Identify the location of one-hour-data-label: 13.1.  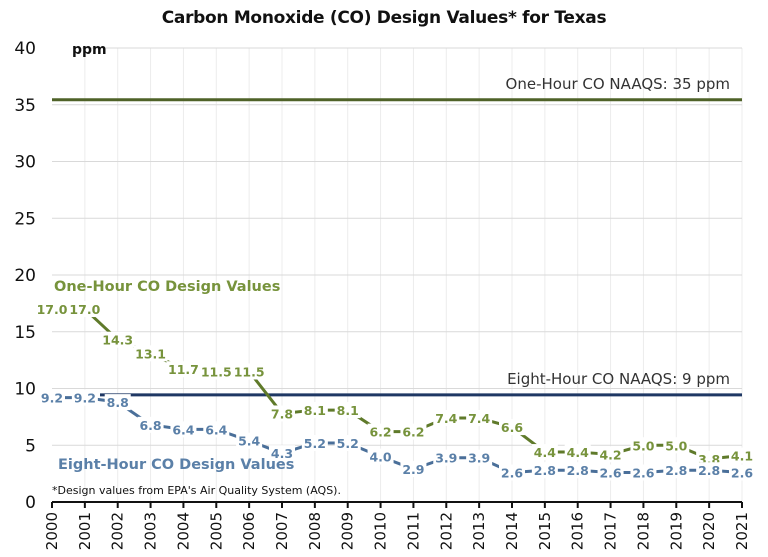
(150, 353).